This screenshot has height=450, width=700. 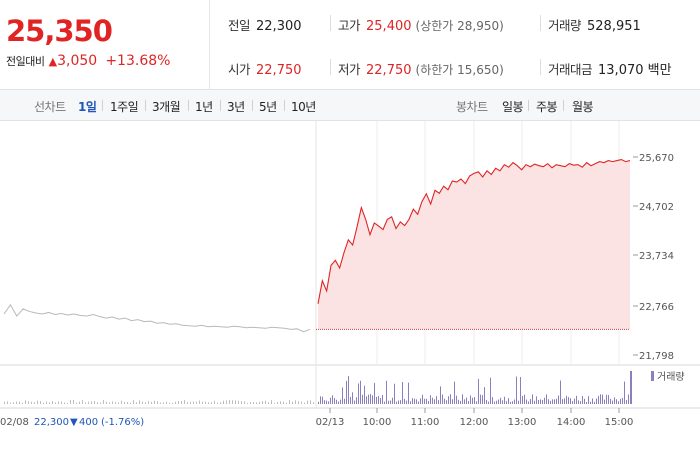 I want to click on tab-3months: 3개월, so click(x=166, y=107).